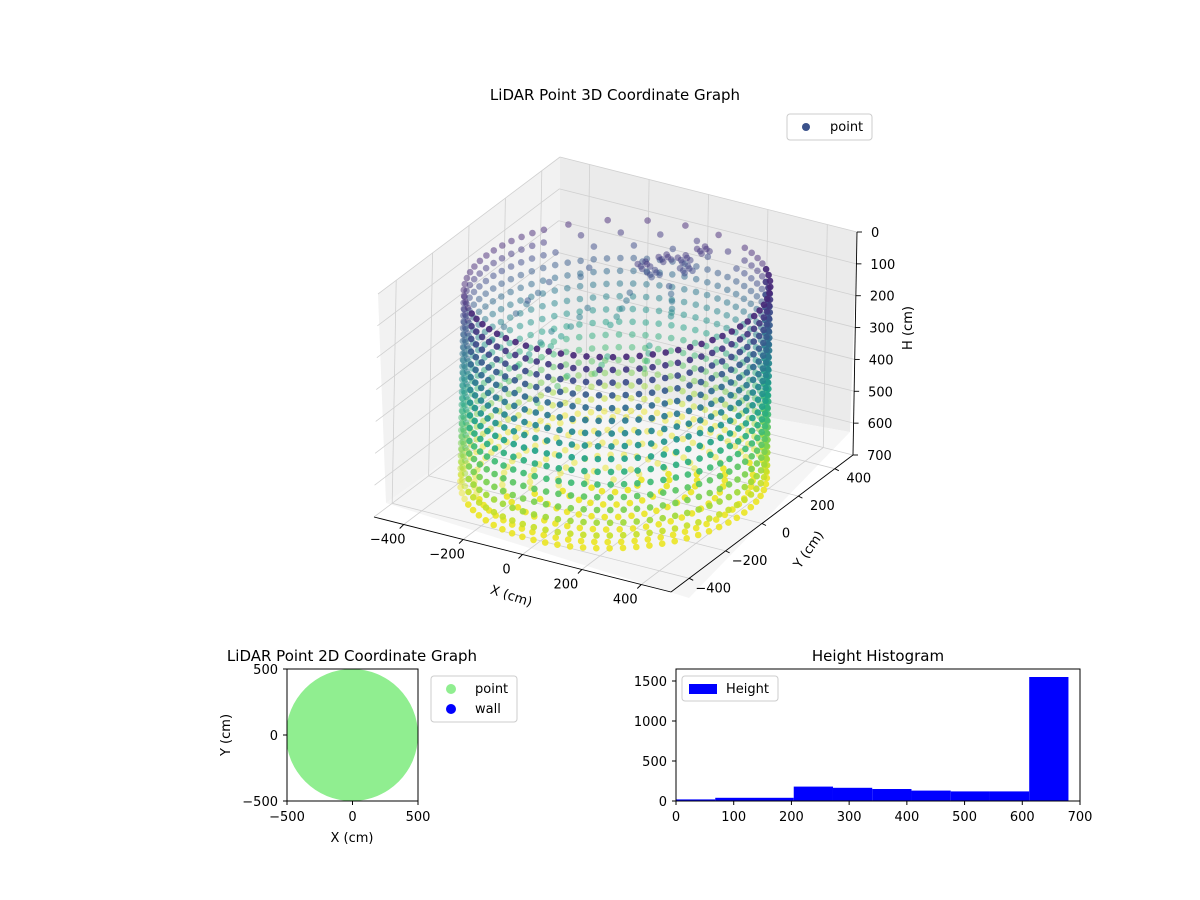 The image size is (1200, 900). Describe the element at coordinates (878, 735) in the screenshot. I see `axes-frame-histogram` at that location.